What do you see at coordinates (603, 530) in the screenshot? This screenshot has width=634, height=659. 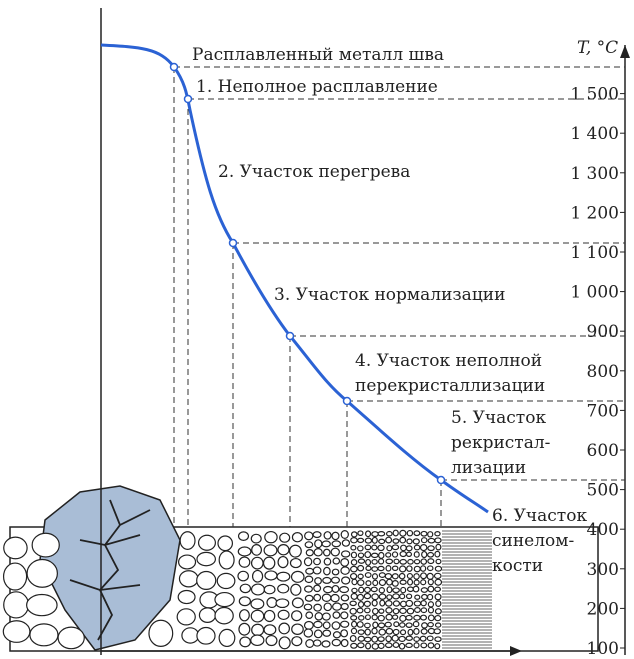 I see `tick-label: 400` at bounding box center [603, 530].